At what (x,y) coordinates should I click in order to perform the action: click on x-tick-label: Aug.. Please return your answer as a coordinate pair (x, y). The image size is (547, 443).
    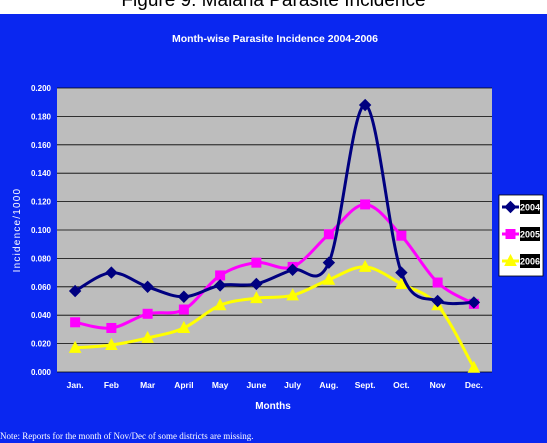
    Looking at the image, I should click on (328, 385).